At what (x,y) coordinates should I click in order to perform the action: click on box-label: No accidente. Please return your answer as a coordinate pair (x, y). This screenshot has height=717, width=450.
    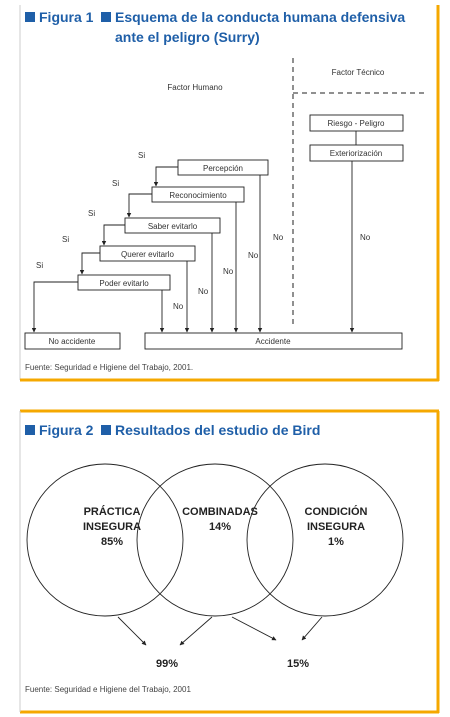
    Looking at the image, I should click on (72, 341).